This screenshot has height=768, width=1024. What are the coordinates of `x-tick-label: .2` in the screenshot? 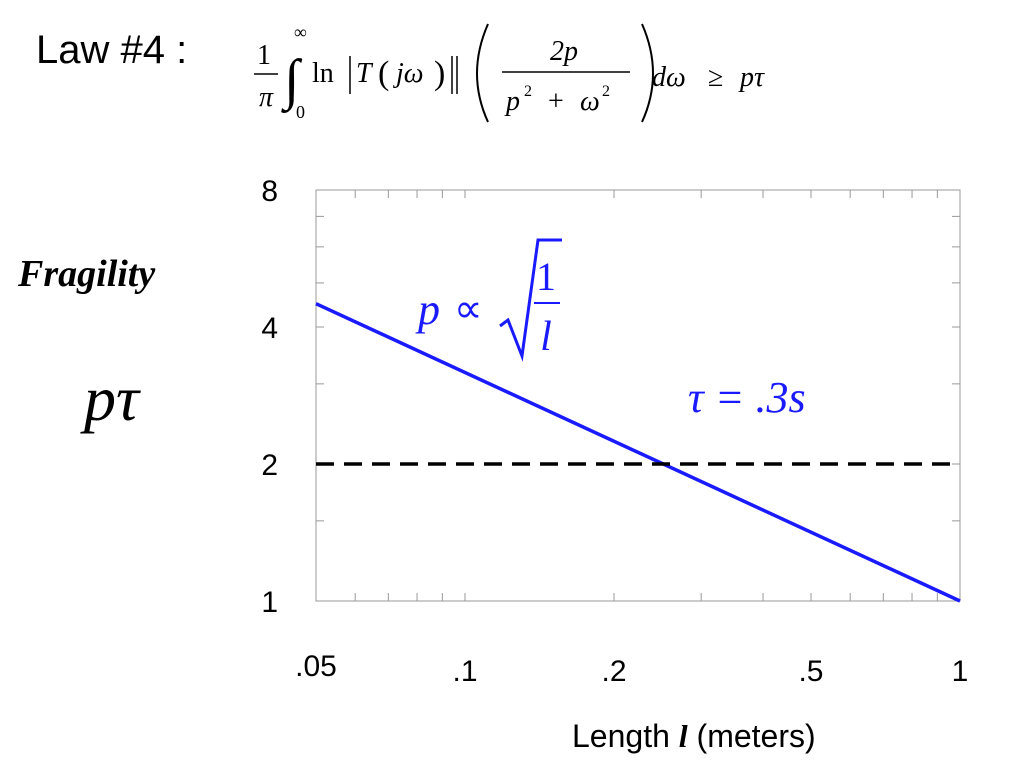 It's located at (613, 671).